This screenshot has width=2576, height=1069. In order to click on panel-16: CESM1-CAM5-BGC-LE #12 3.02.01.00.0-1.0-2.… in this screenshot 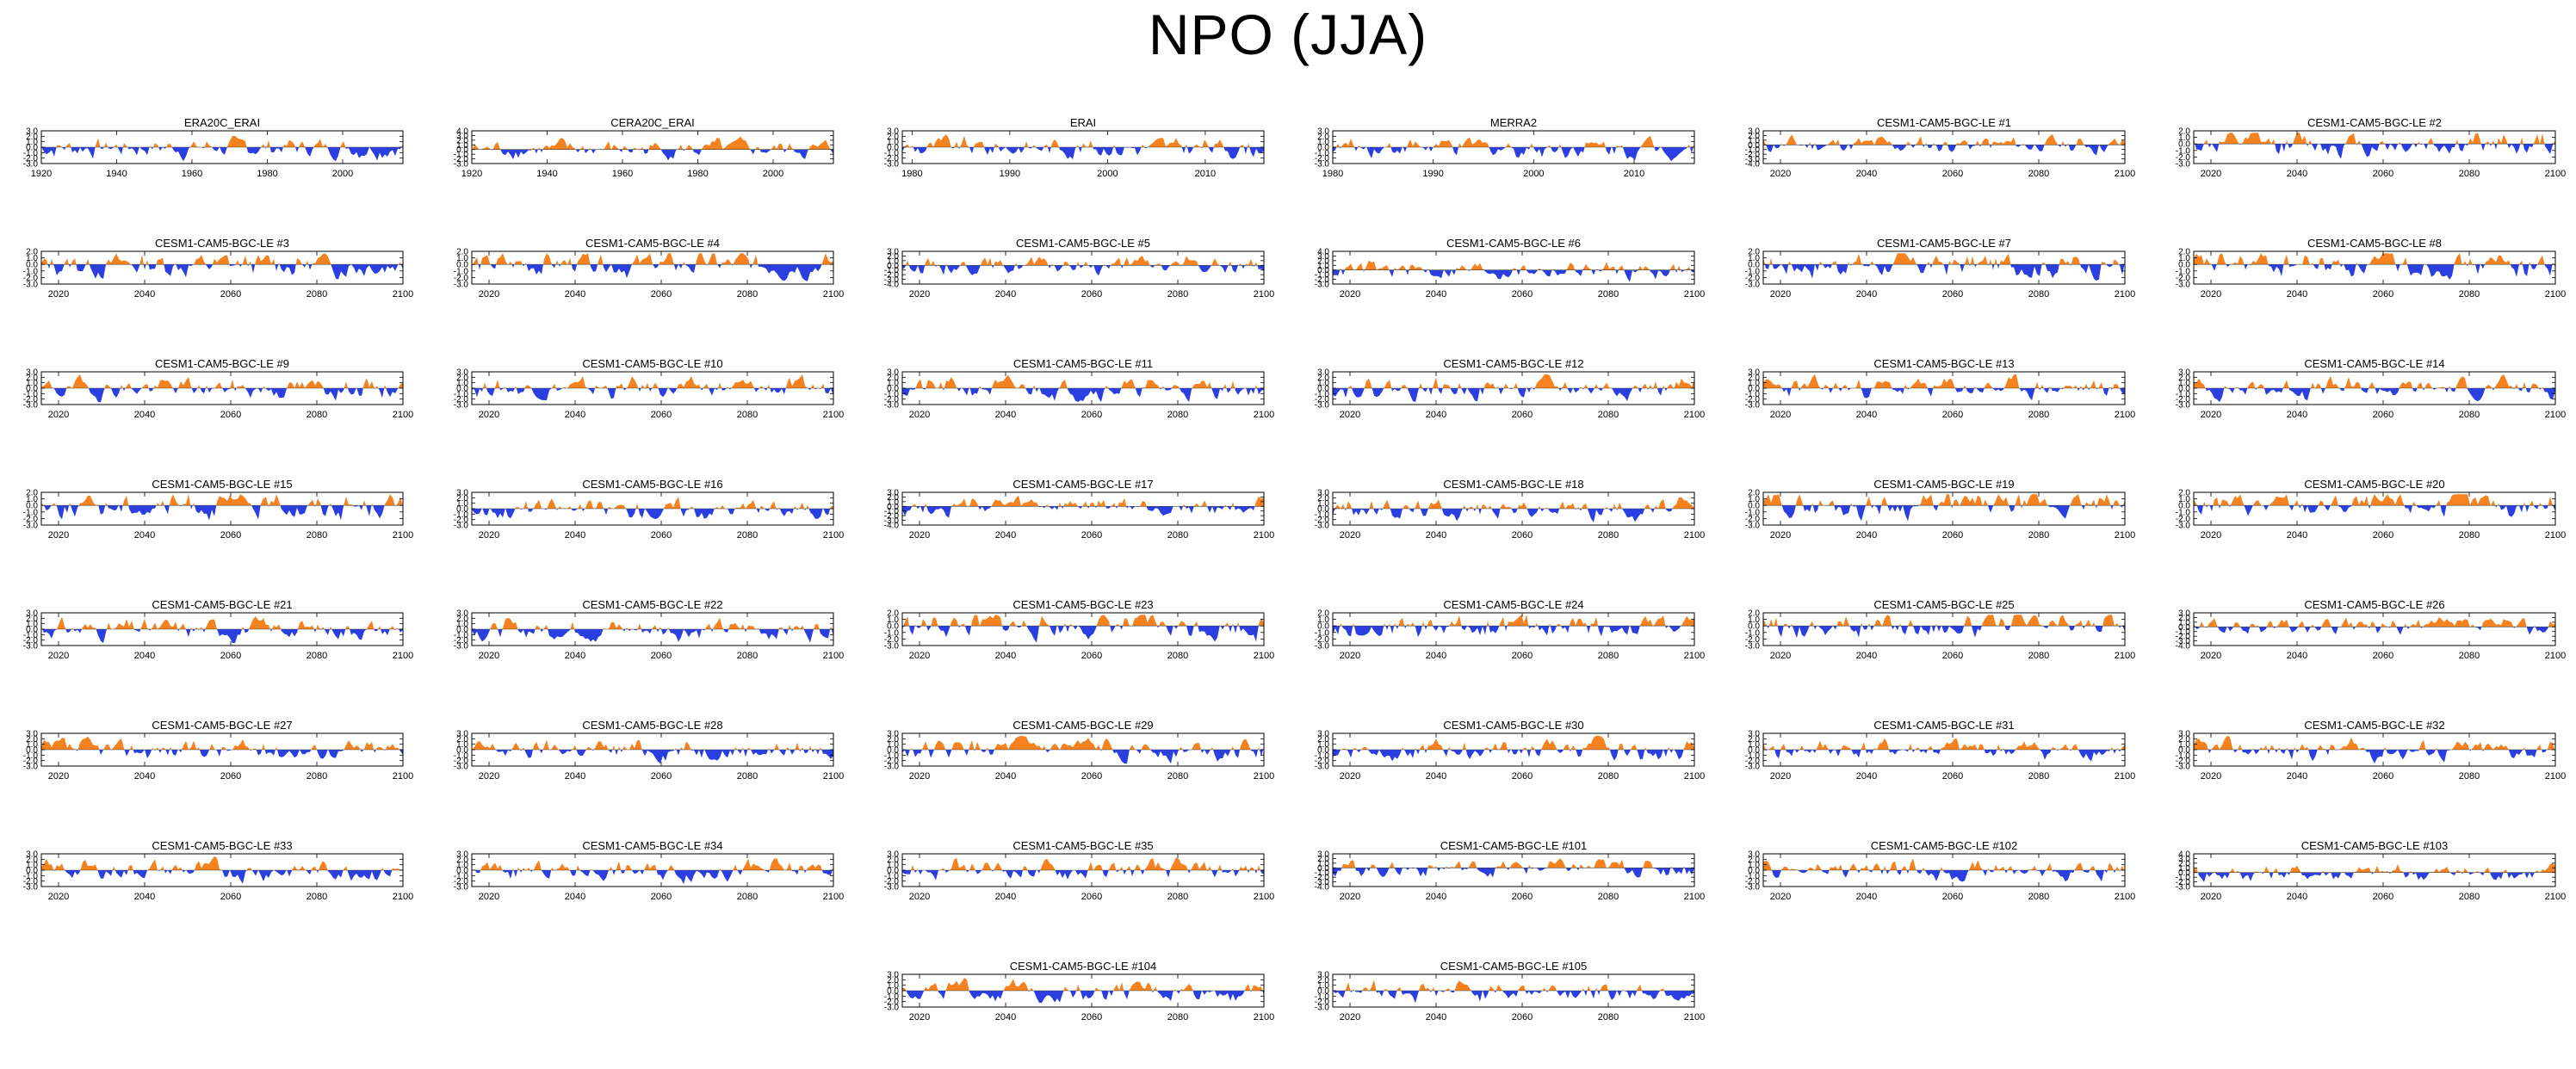, I will do `click(1510, 389)`.